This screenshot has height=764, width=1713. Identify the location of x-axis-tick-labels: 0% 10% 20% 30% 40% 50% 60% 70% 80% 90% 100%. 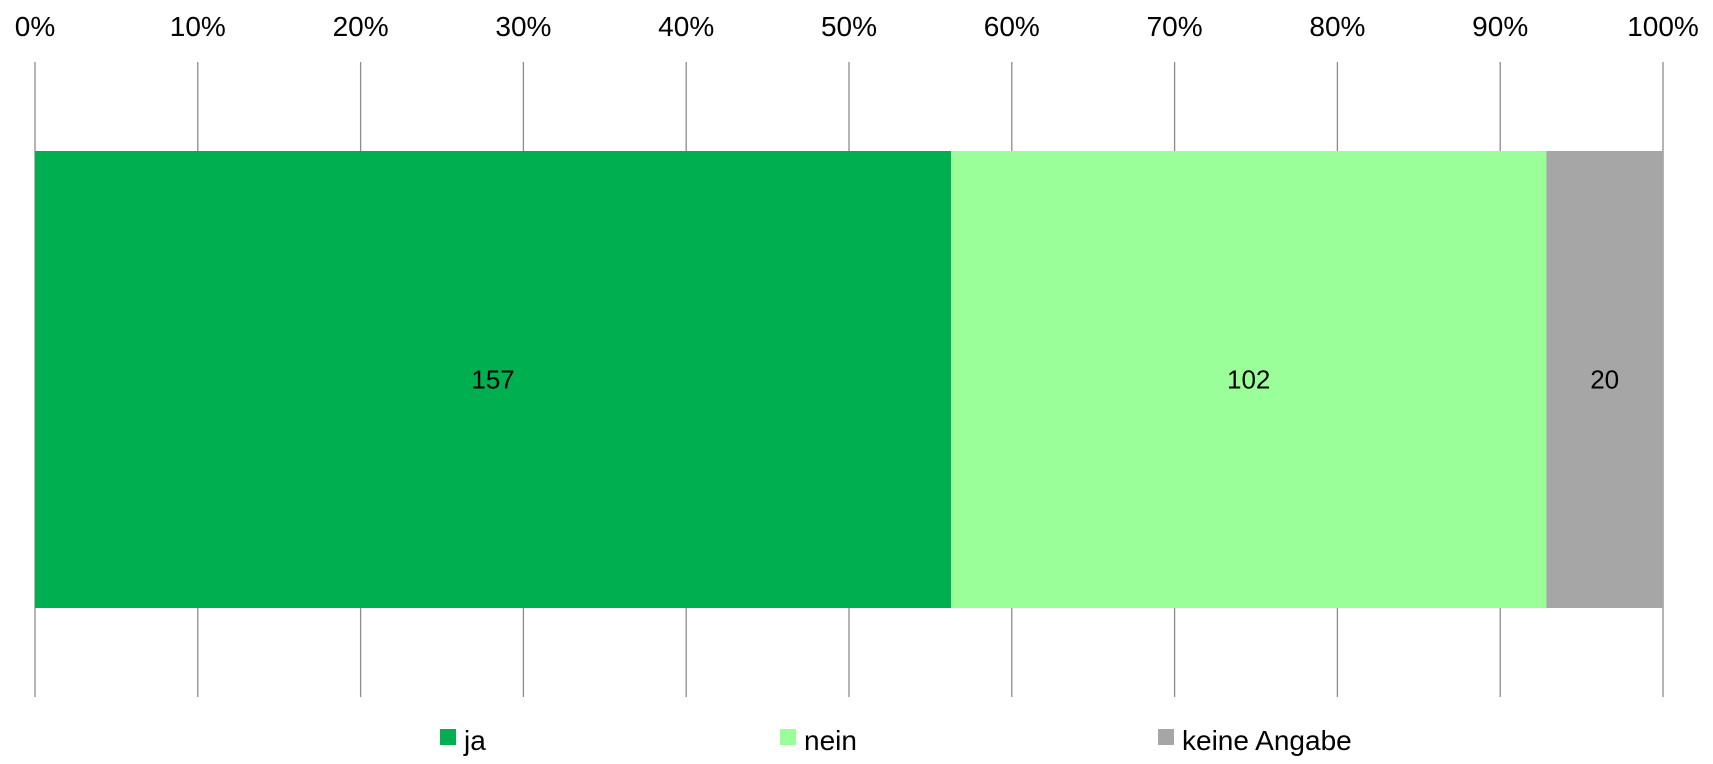
(857, 26).